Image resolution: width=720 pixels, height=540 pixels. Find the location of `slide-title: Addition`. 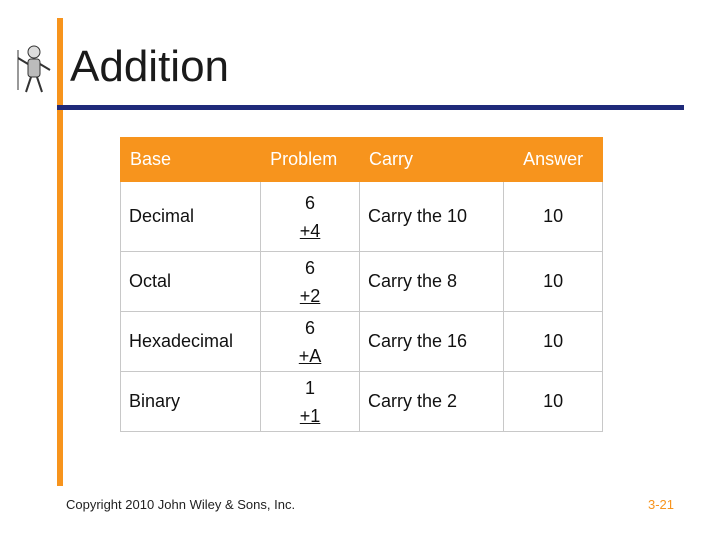

slide-title: Addition is located at coordinates (150, 66).